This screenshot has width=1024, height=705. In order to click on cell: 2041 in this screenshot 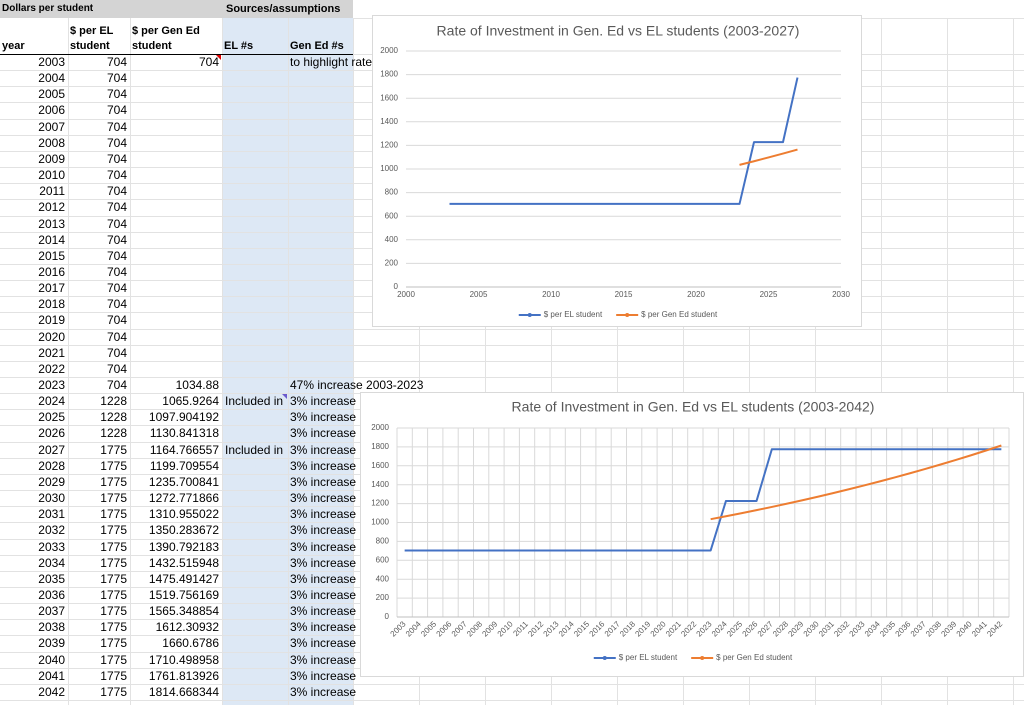, I will do `click(51, 675)`.